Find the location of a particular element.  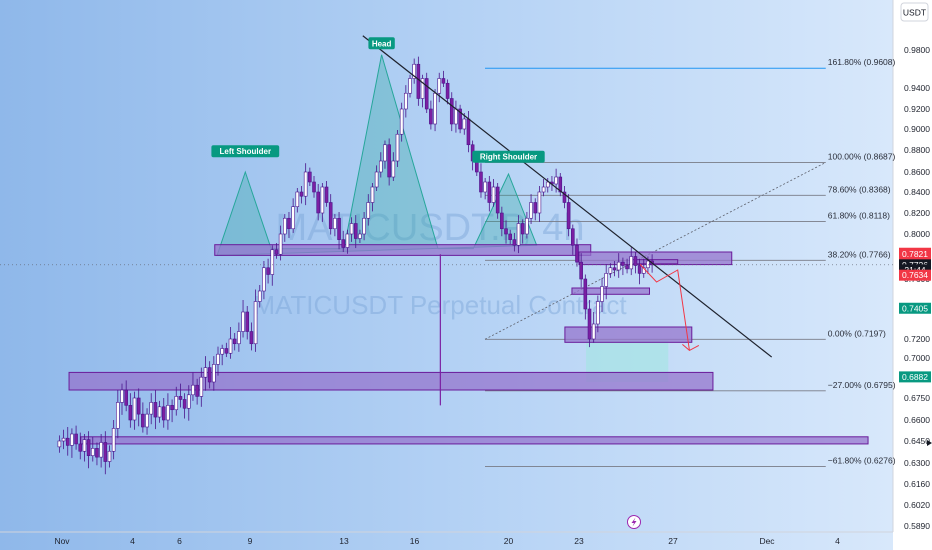

price-tick-label: 0.6020 is located at coordinates (917, 505).